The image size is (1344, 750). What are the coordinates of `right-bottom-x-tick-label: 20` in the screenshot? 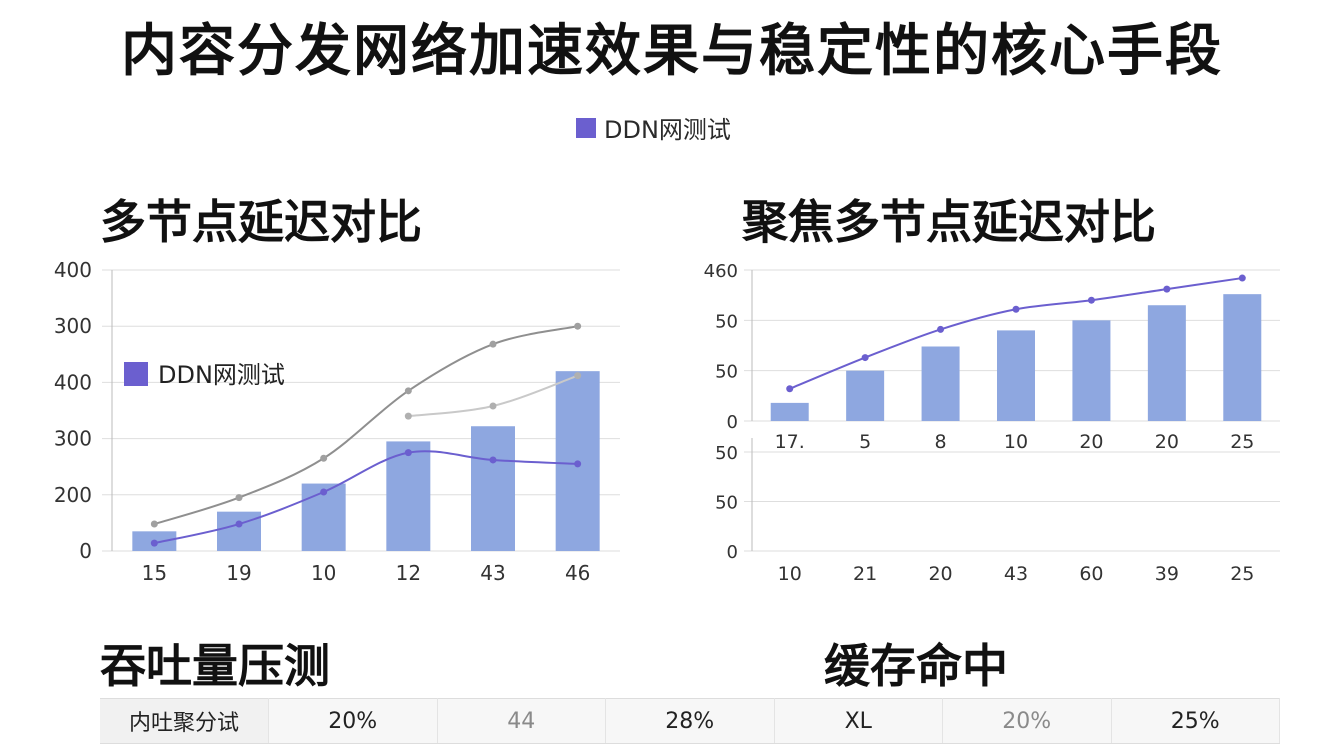 It's located at (940, 574).